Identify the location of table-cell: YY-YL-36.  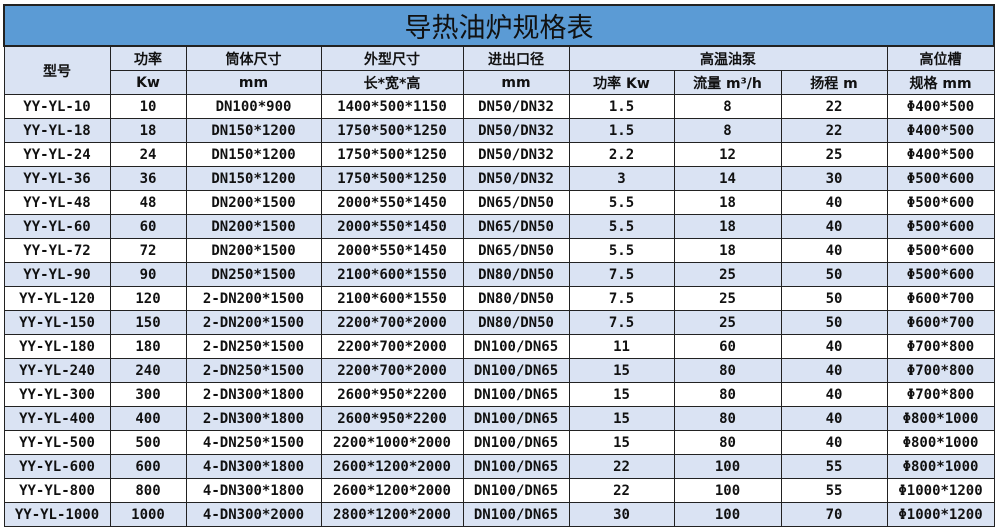
(57, 178).